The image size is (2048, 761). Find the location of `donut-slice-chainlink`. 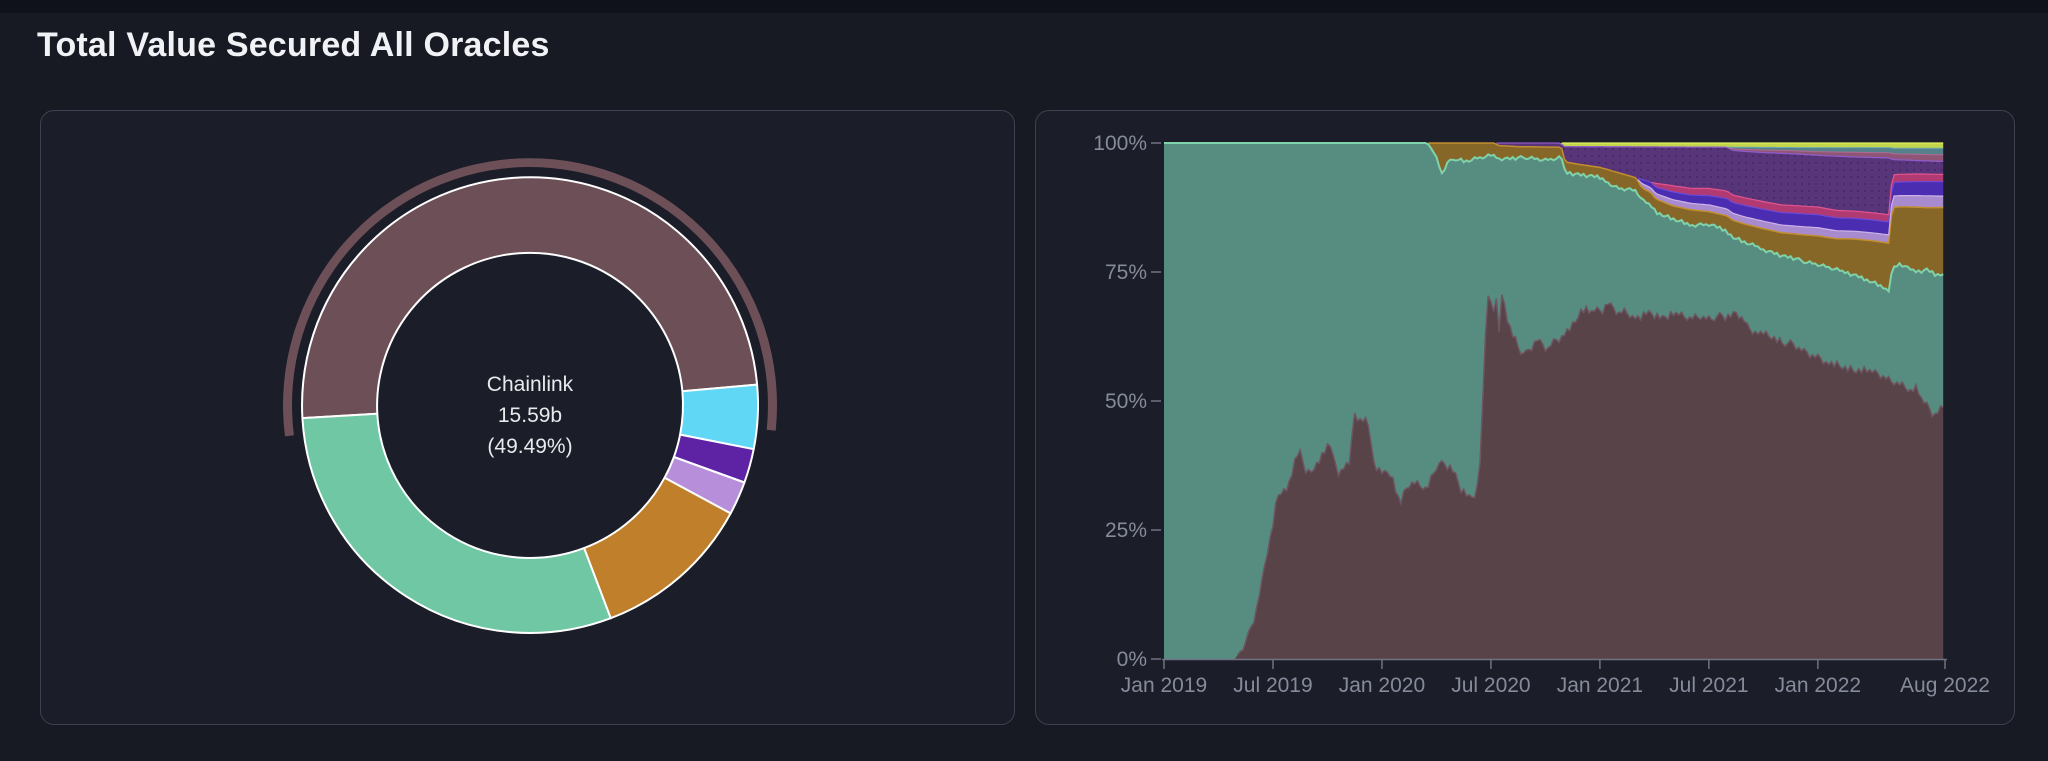

donut-slice-chainlink is located at coordinates (530, 298).